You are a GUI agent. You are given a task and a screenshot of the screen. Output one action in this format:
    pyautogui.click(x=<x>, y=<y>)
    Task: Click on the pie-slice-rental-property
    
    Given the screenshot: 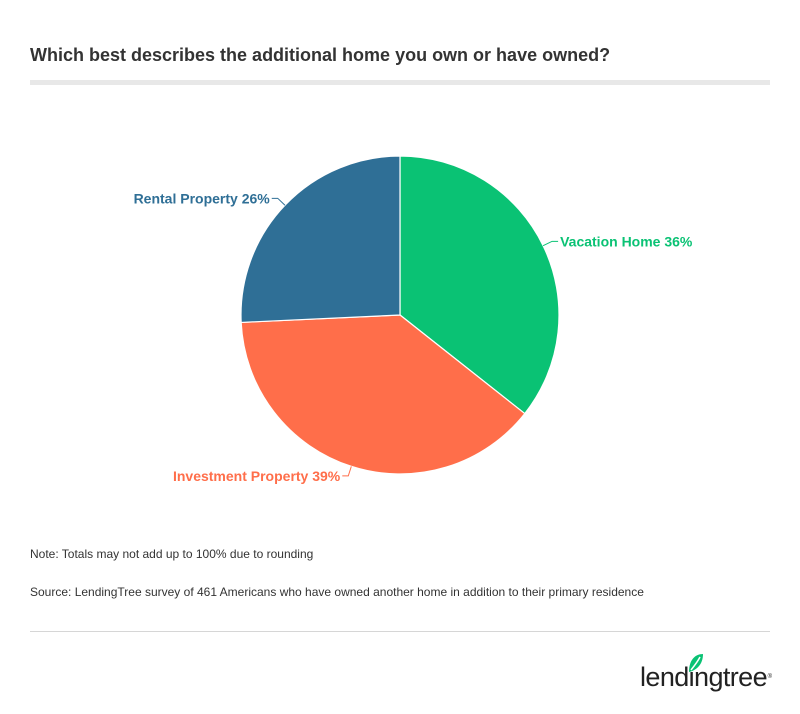 What is the action you would take?
    pyautogui.click(x=320, y=239)
    